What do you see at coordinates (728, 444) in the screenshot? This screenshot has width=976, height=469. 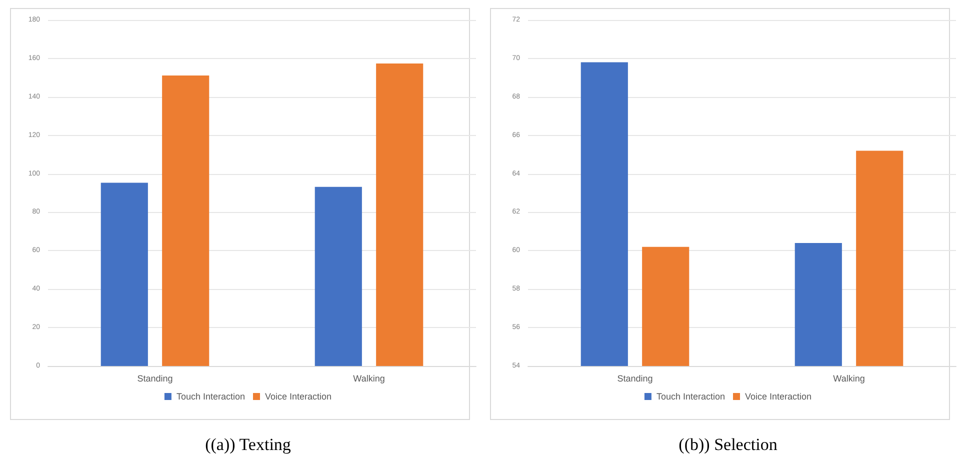 I see `text: ((b)) Selection` at bounding box center [728, 444].